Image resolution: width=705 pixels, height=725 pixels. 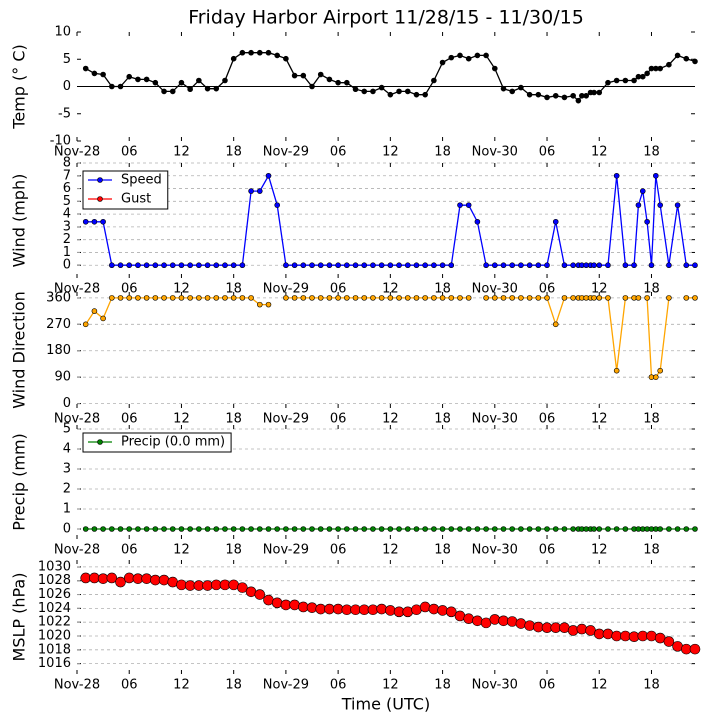 I want to click on x-tick-label: Nov-30, so click(x=495, y=152).